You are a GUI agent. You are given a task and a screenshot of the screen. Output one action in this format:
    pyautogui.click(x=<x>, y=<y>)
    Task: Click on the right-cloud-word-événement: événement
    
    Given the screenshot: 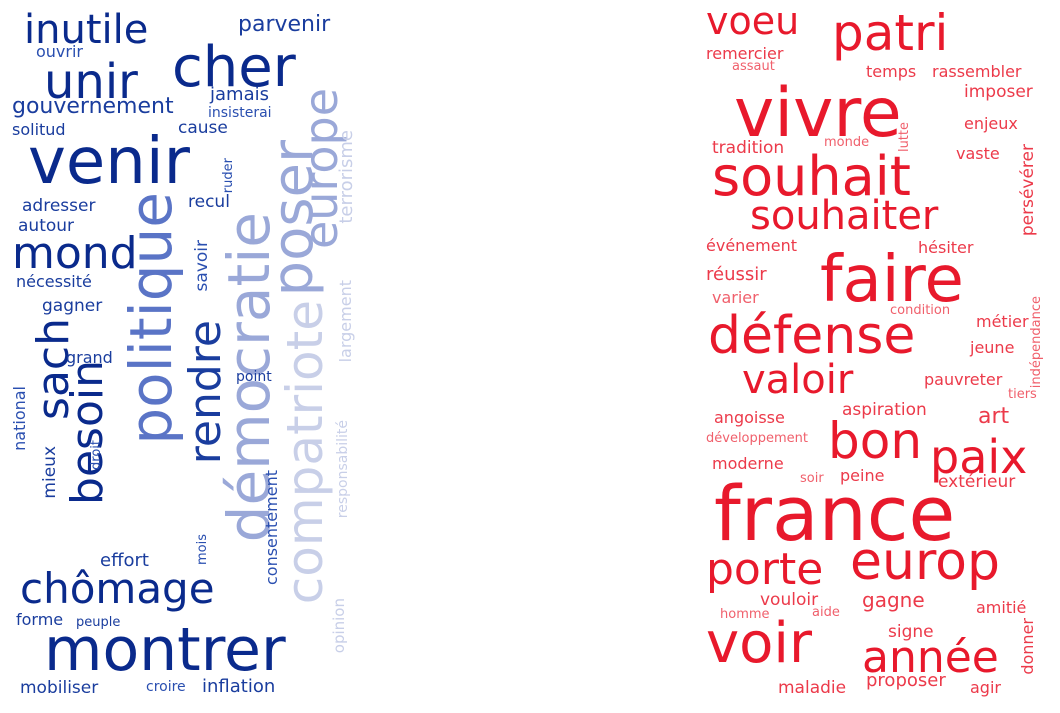 What is the action you would take?
    pyautogui.click(x=751, y=245)
    